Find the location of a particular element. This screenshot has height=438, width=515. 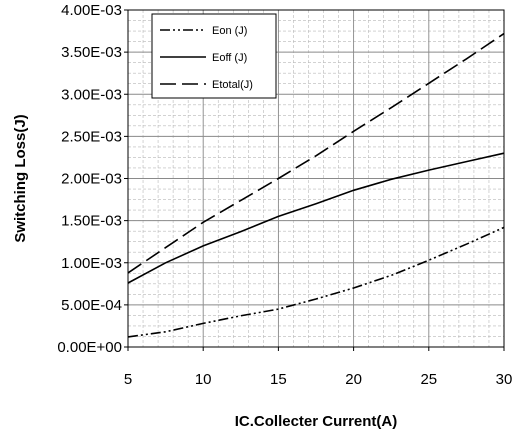

x-tick-label: 5 is located at coordinates (128, 379).